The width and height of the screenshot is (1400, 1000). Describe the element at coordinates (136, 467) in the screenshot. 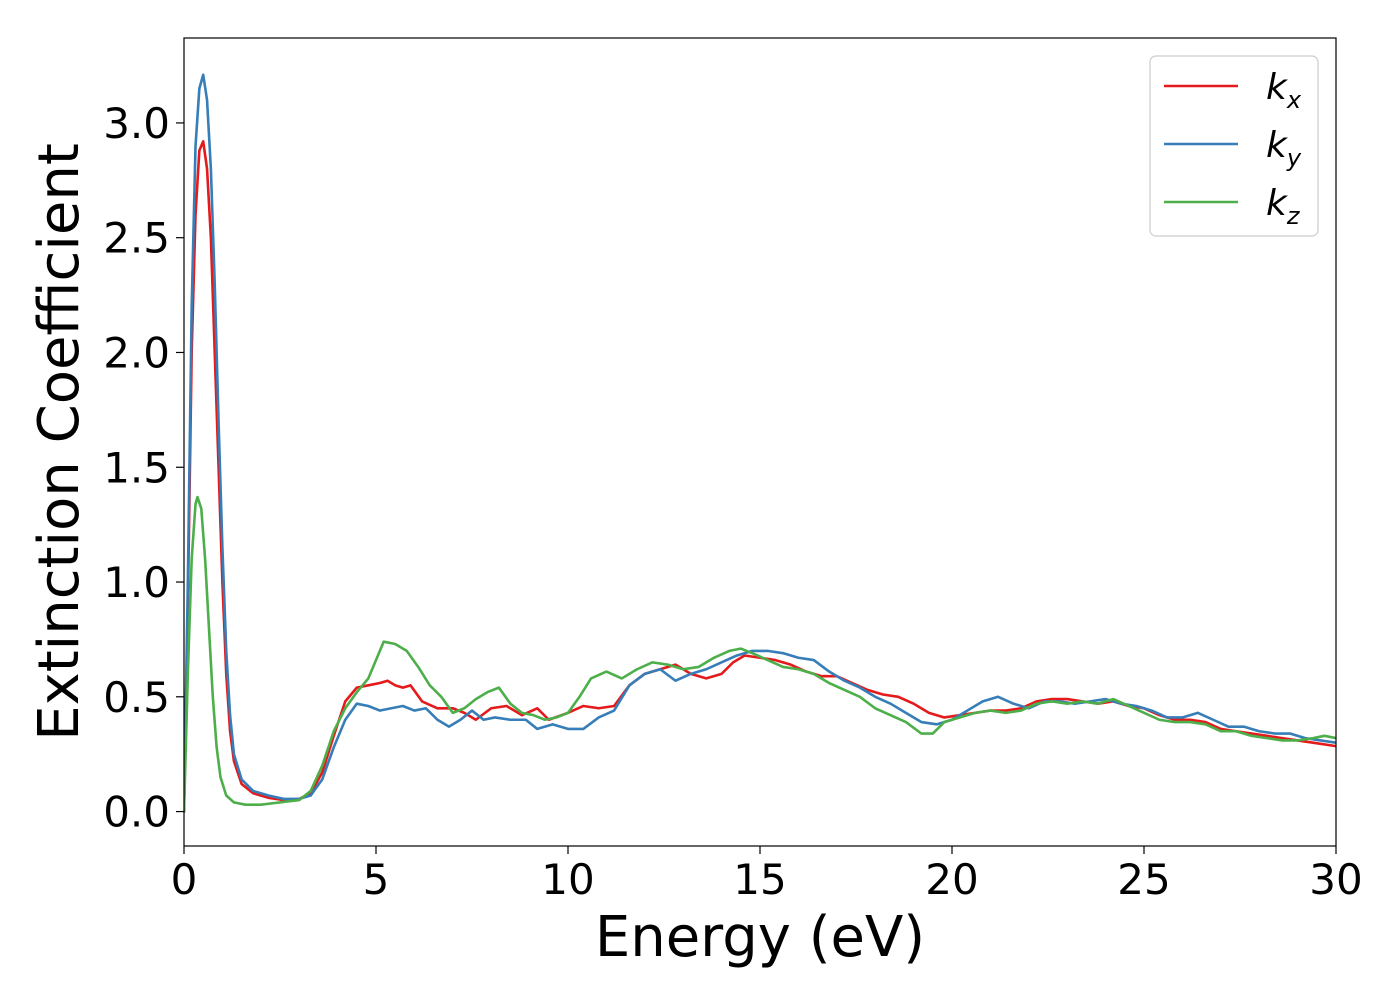

I see `y-tick-label: 1.5` at that location.